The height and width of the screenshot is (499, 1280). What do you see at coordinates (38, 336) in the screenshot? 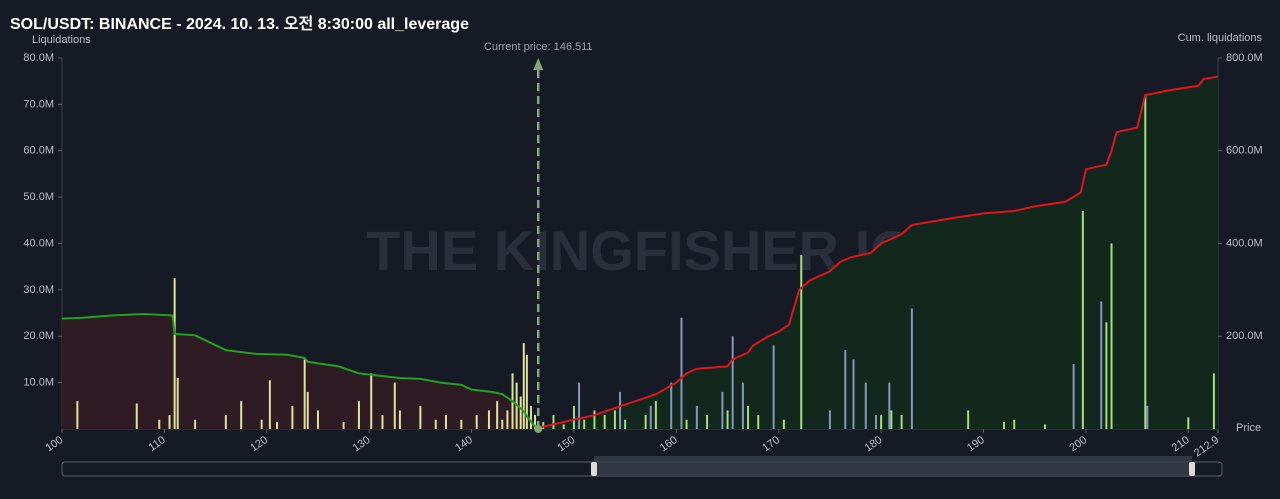
I see `y-tick-label: 20.0M` at bounding box center [38, 336].